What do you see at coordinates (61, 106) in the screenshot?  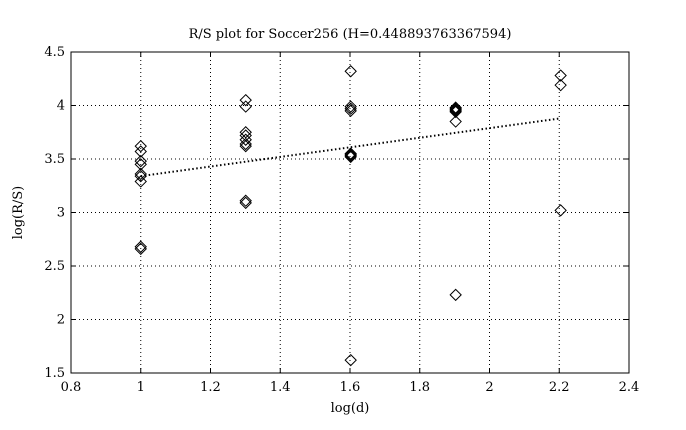 I see `y-tick-label: 4` at bounding box center [61, 106].